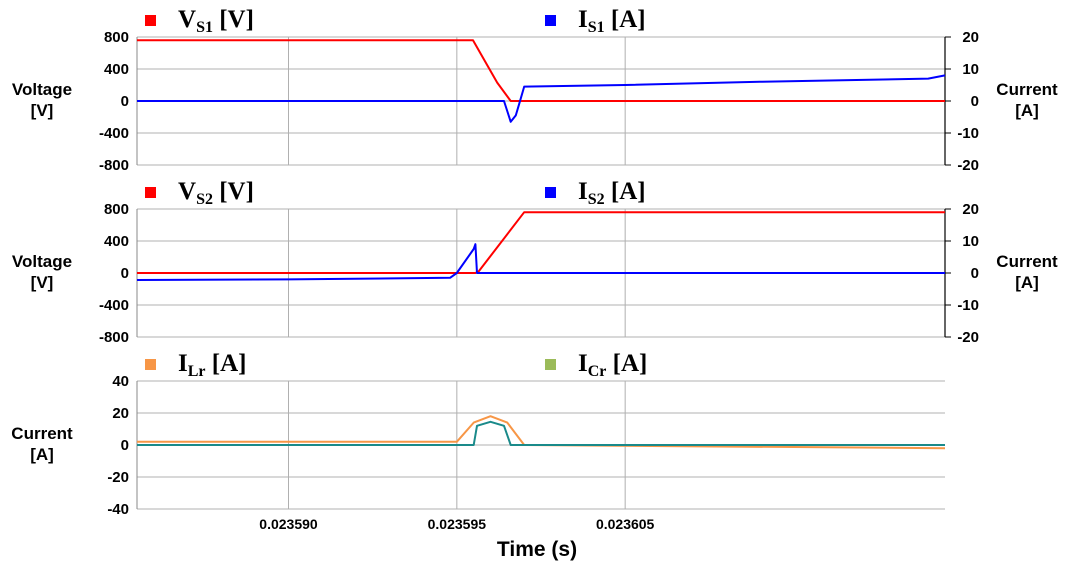  I want to click on x-tick-label: 0.023590, so click(288, 524).